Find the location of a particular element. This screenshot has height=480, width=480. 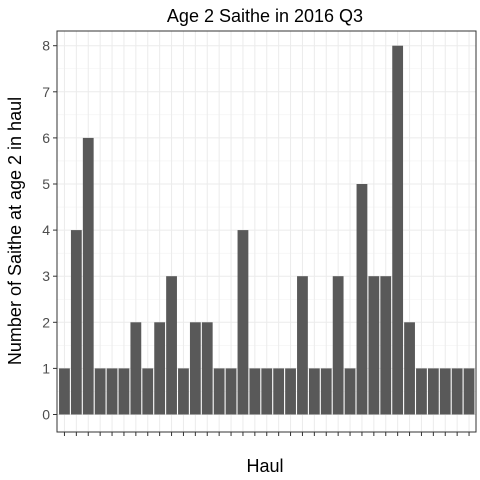

y-tick-label: 5 is located at coordinates (46, 184).